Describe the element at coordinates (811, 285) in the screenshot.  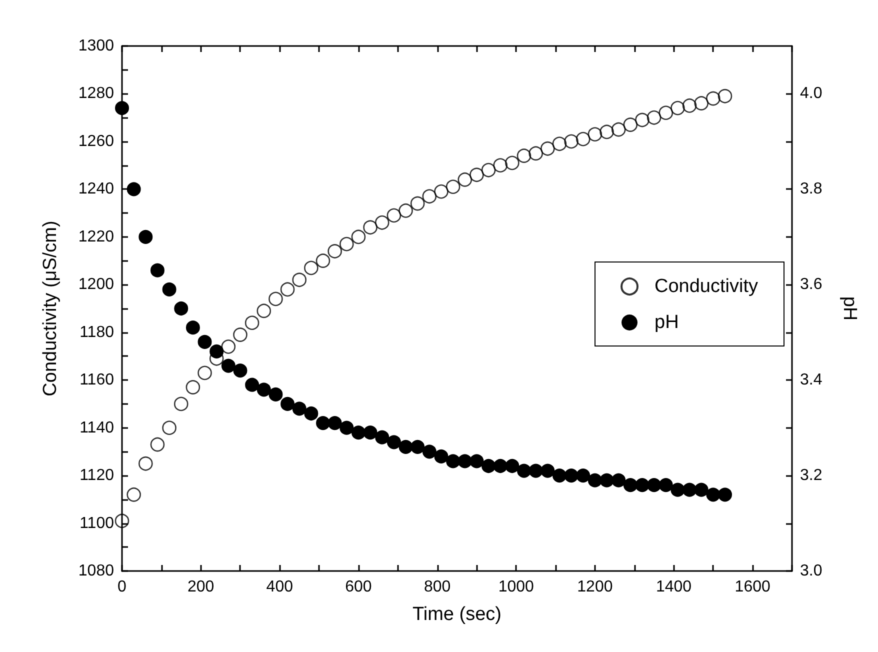
I see `y2-tick-label: 3.6` at that location.